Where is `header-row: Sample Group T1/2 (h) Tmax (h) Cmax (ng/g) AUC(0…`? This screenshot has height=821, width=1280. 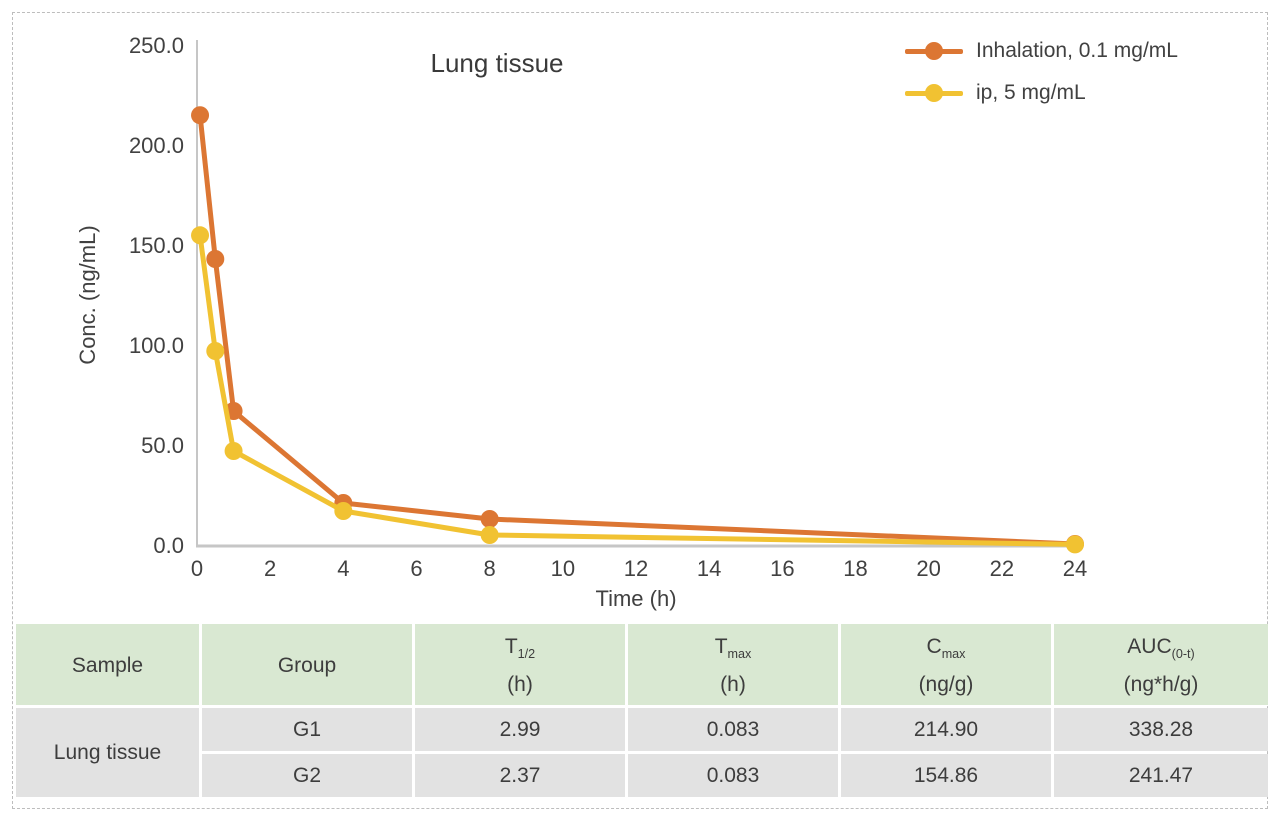
header-row: Sample Group T1/2 (h) Tmax (h) Cmax (ng/g) AUC(0… is located at coordinates (642, 664).